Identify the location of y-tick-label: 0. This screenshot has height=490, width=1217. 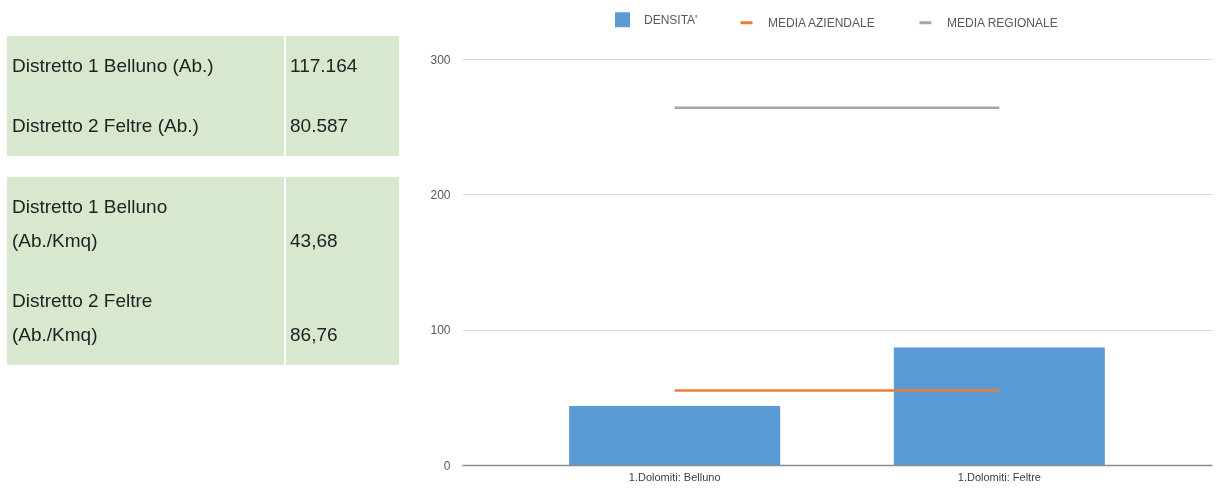
(447, 465).